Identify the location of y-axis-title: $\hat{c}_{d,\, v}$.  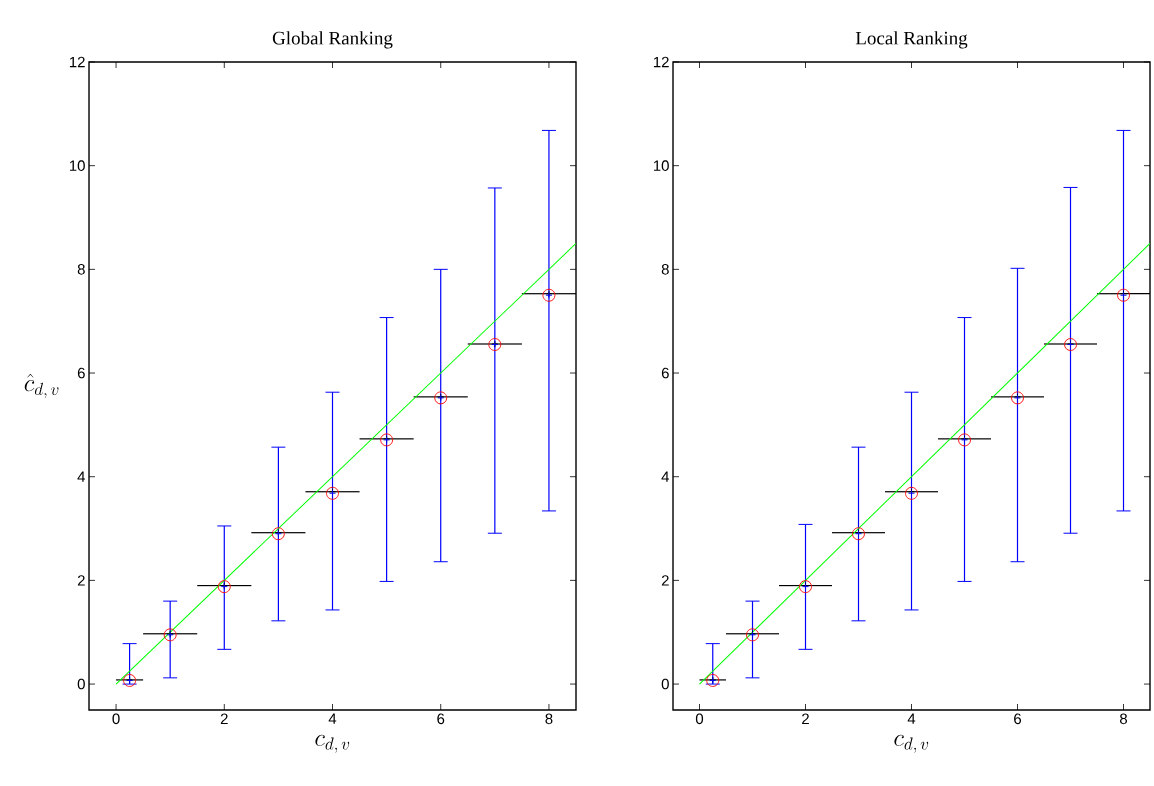
(41, 386).